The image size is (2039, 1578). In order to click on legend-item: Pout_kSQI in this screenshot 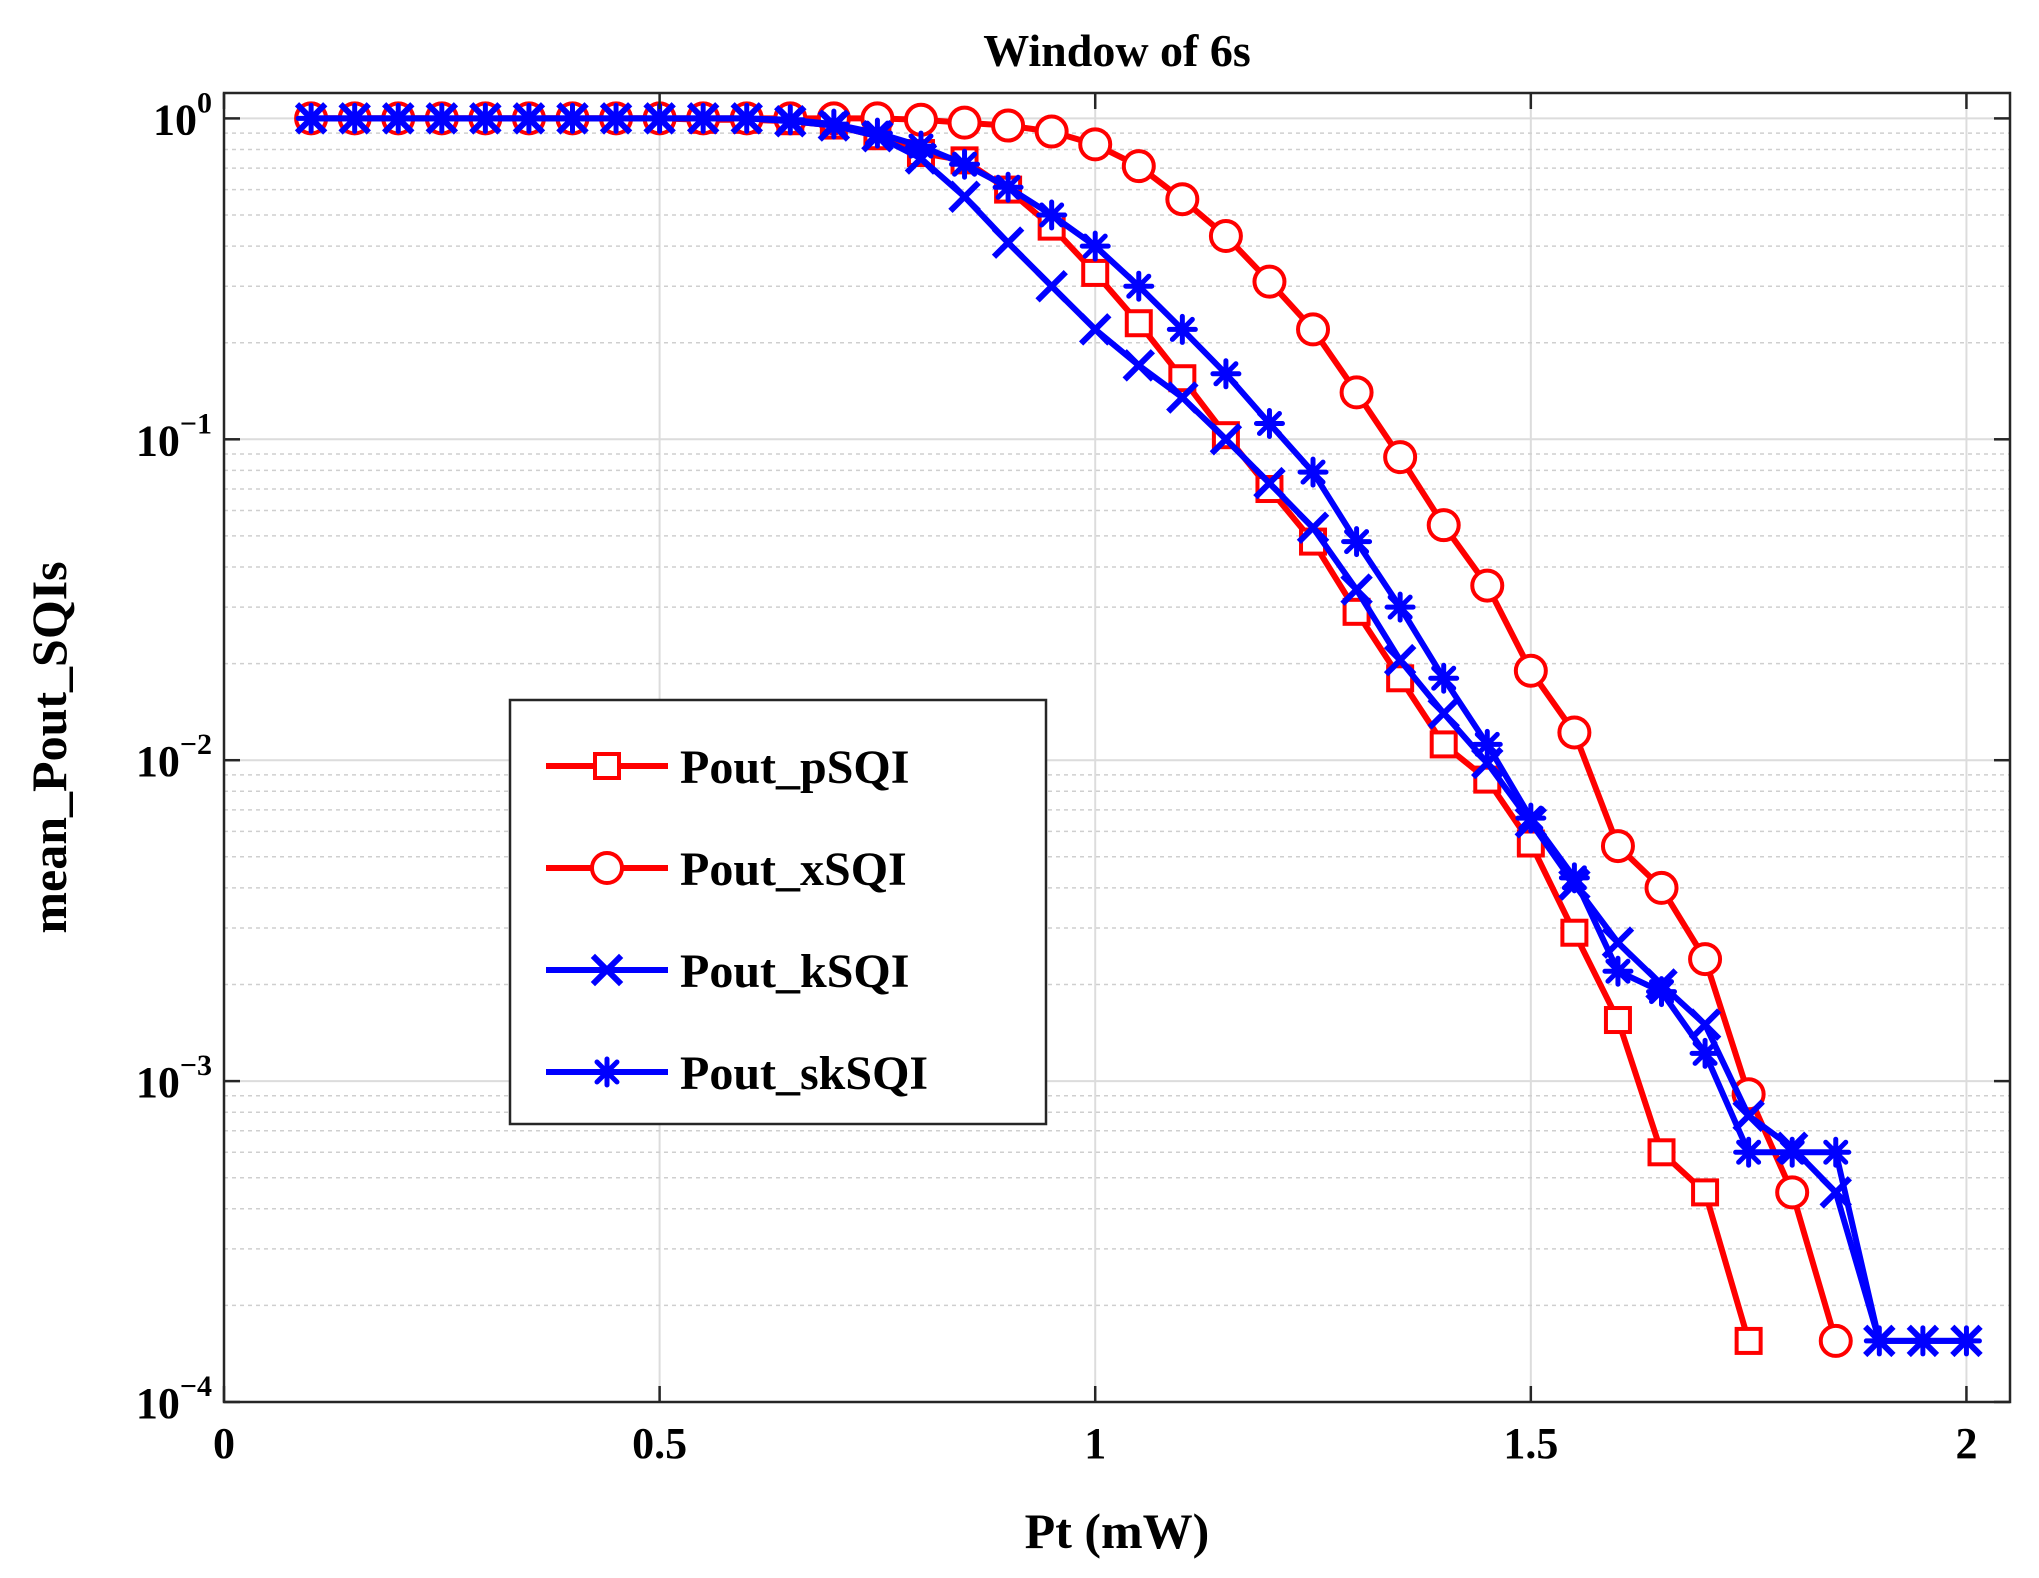, I will do `click(727, 971)`.